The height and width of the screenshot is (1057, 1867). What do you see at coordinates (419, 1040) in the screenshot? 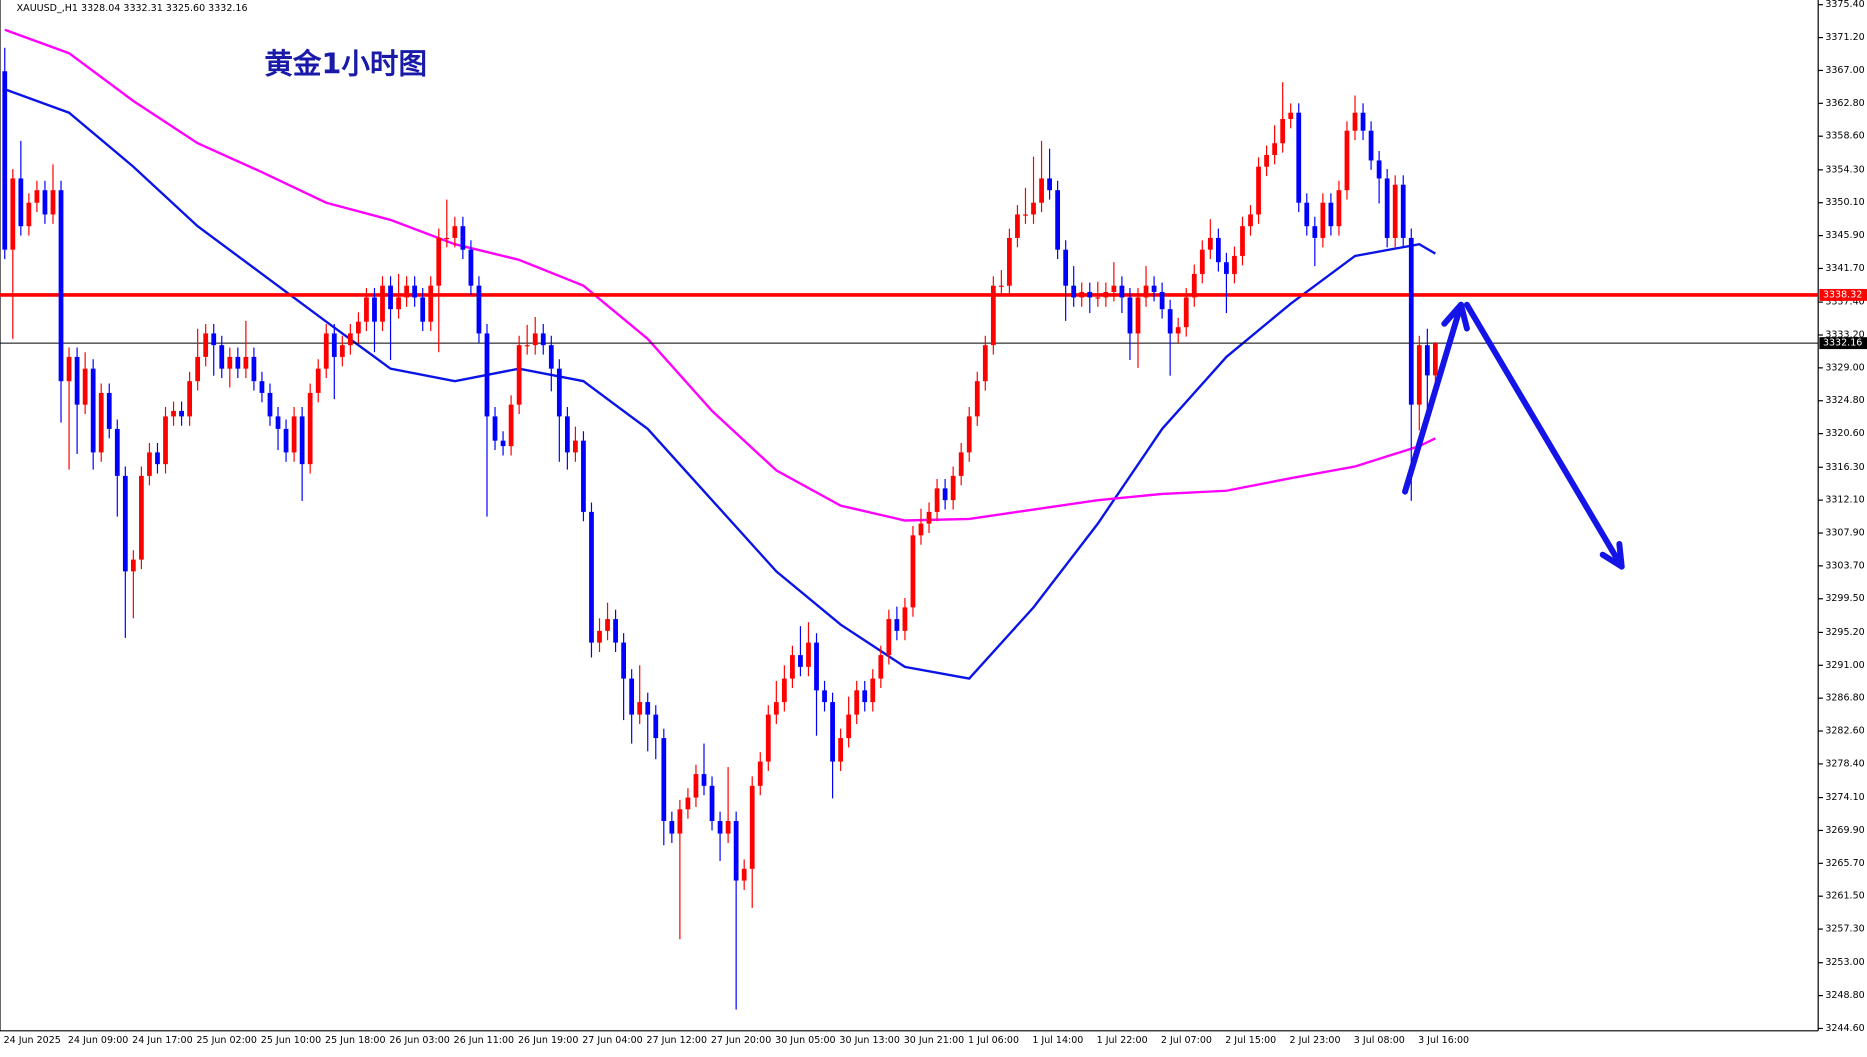
I see `x-tick-label: 26 Jun 03:00` at bounding box center [419, 1040].